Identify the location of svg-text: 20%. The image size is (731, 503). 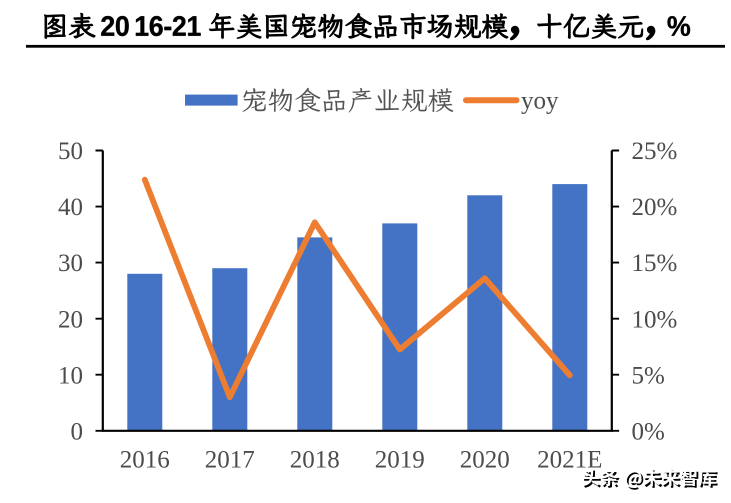
(655, 207).